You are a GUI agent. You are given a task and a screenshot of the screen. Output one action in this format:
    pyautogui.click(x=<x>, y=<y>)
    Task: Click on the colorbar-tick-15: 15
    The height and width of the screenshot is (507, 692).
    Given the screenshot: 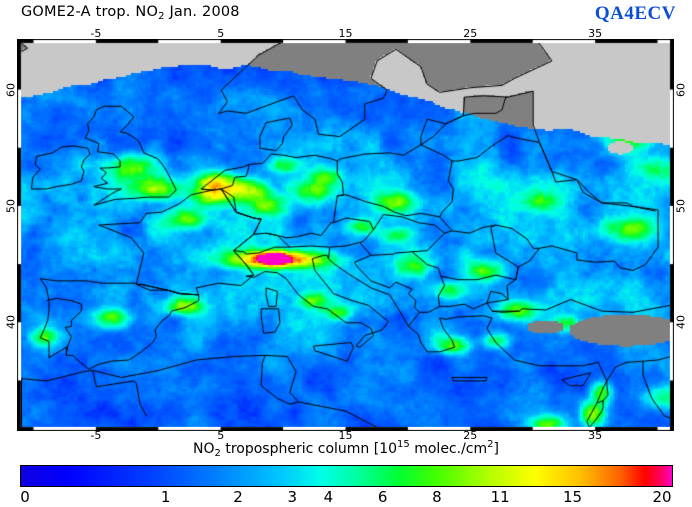 What is the action you would take?
    pyautogui.click(x=572, y=497)
    